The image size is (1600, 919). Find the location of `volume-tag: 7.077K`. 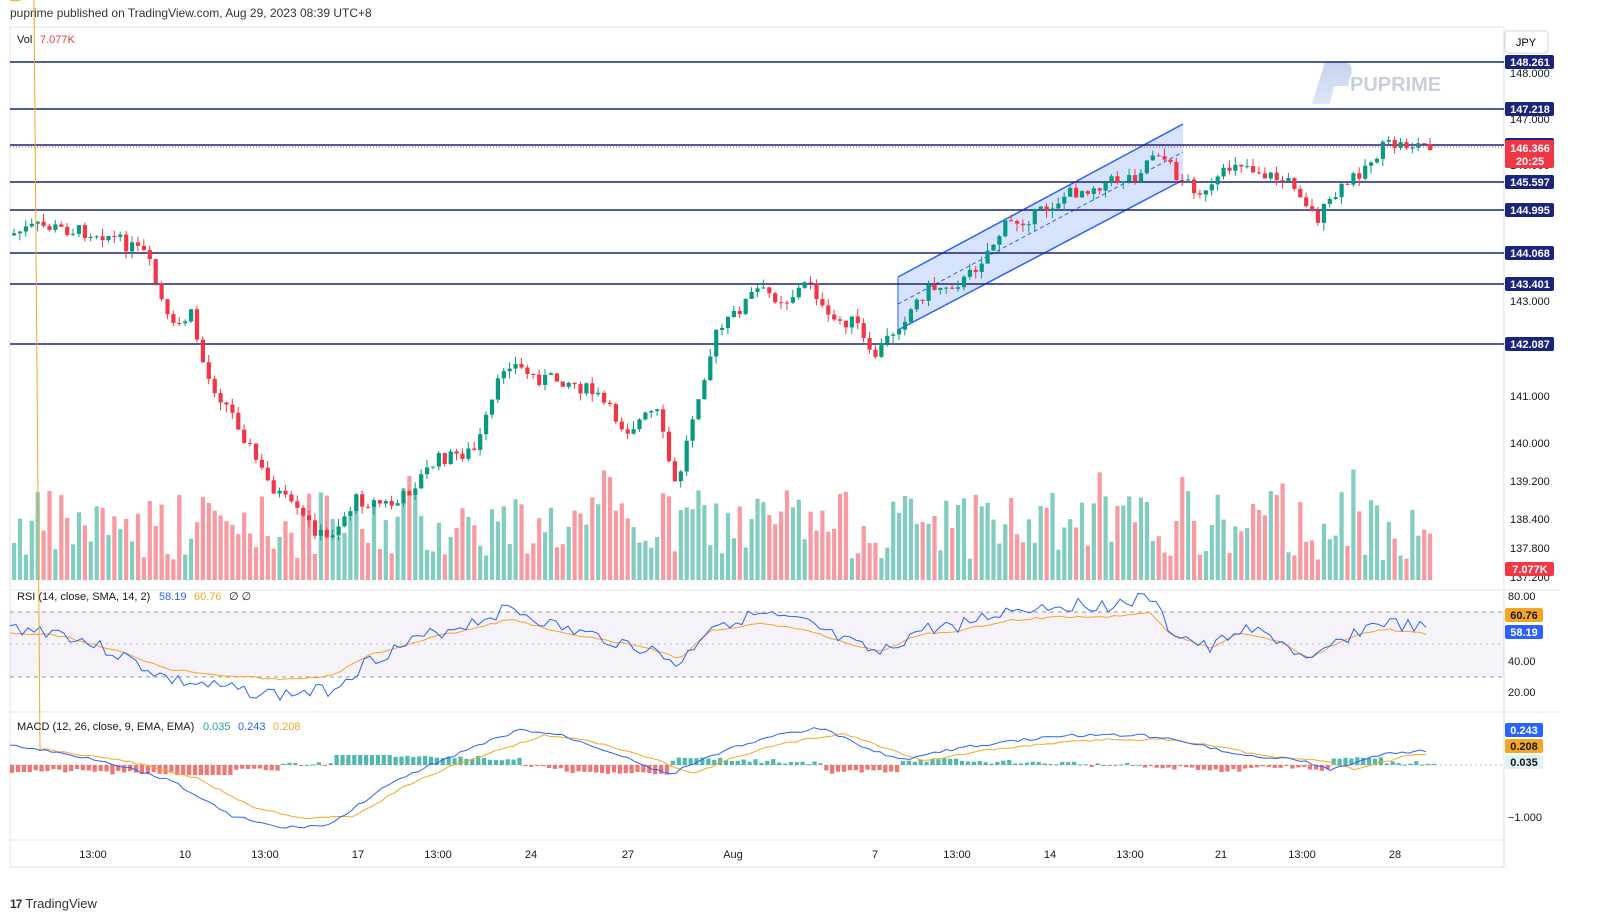

volume-tag: 7.077K is located at coordinates (1529, 569).